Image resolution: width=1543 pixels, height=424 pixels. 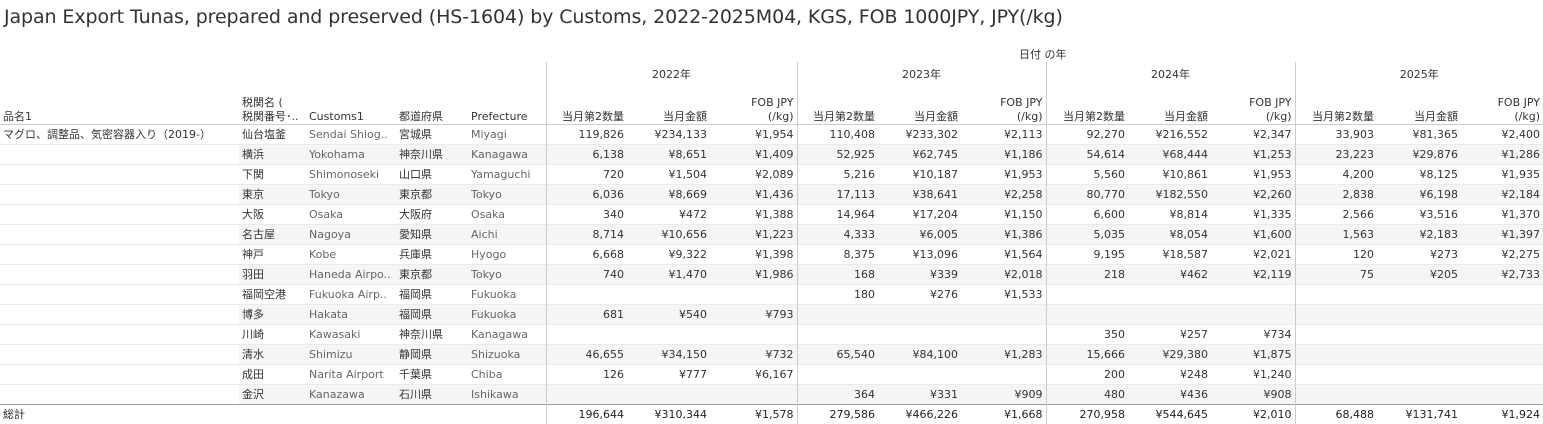 What do you see at coordinates (1086, 253) in the screenshot?
I see `qty-cell: 9,195` at bounding box center [1086, 253].